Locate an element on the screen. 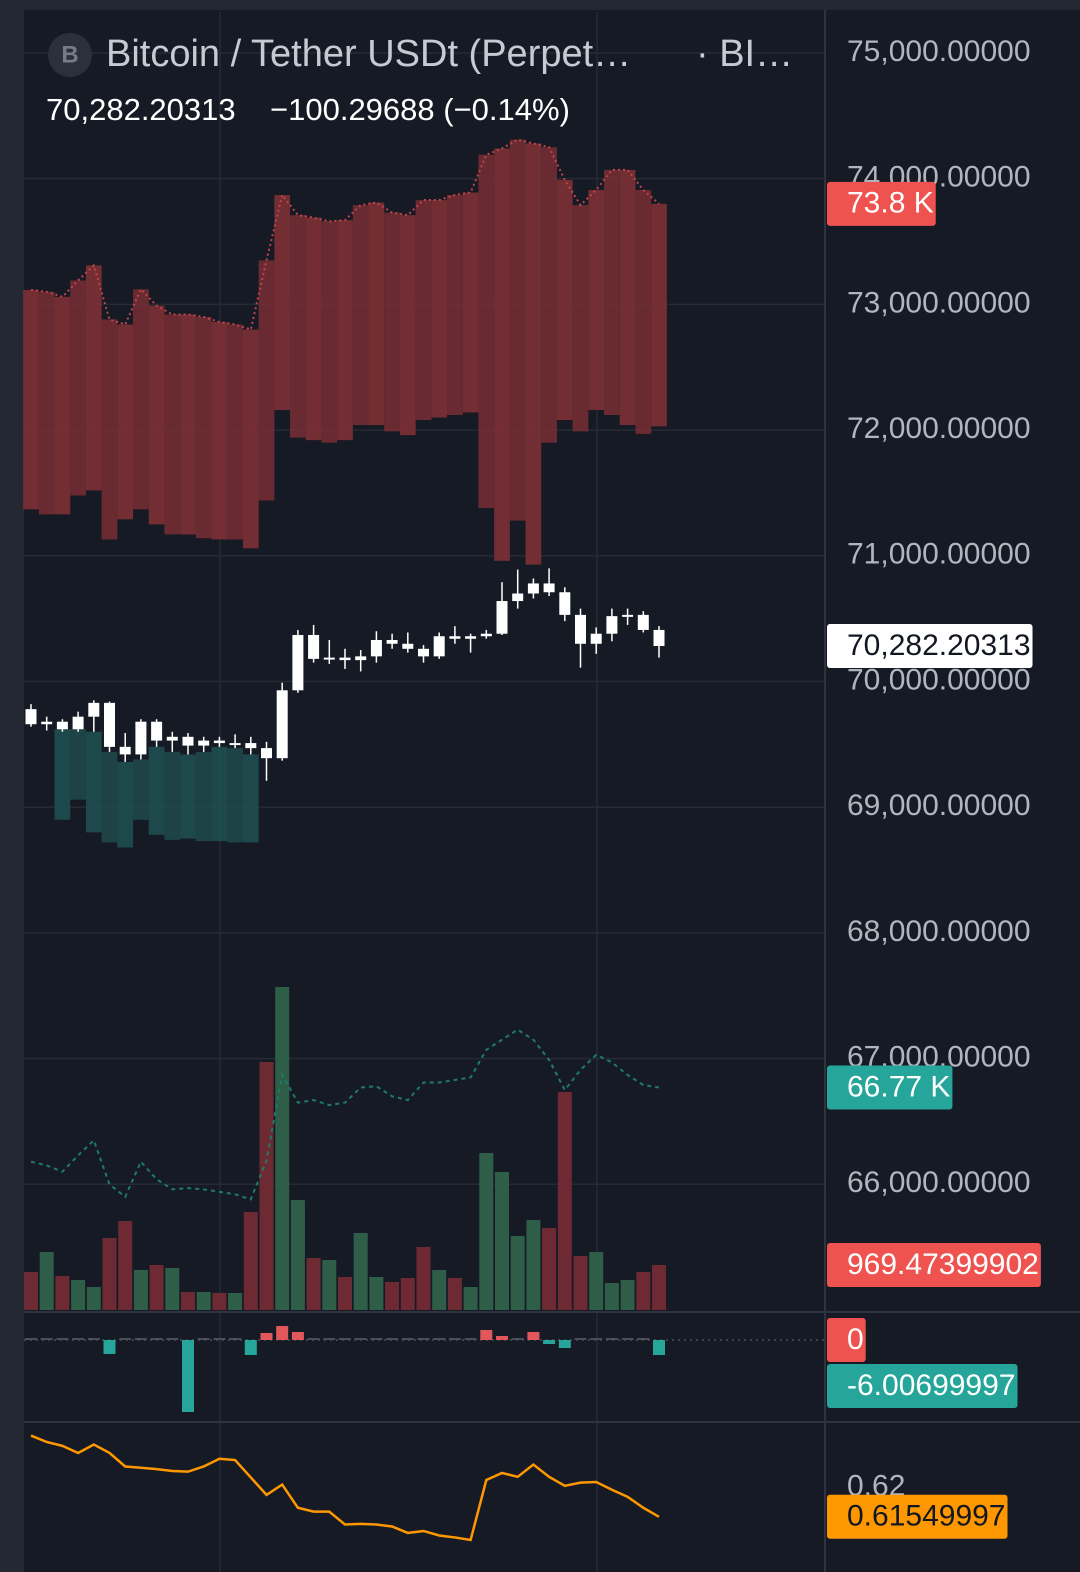 The width and height of the screenshot is (1080, 1572). price-badge: -6.00699997 is located at coordinates (922, 1386).